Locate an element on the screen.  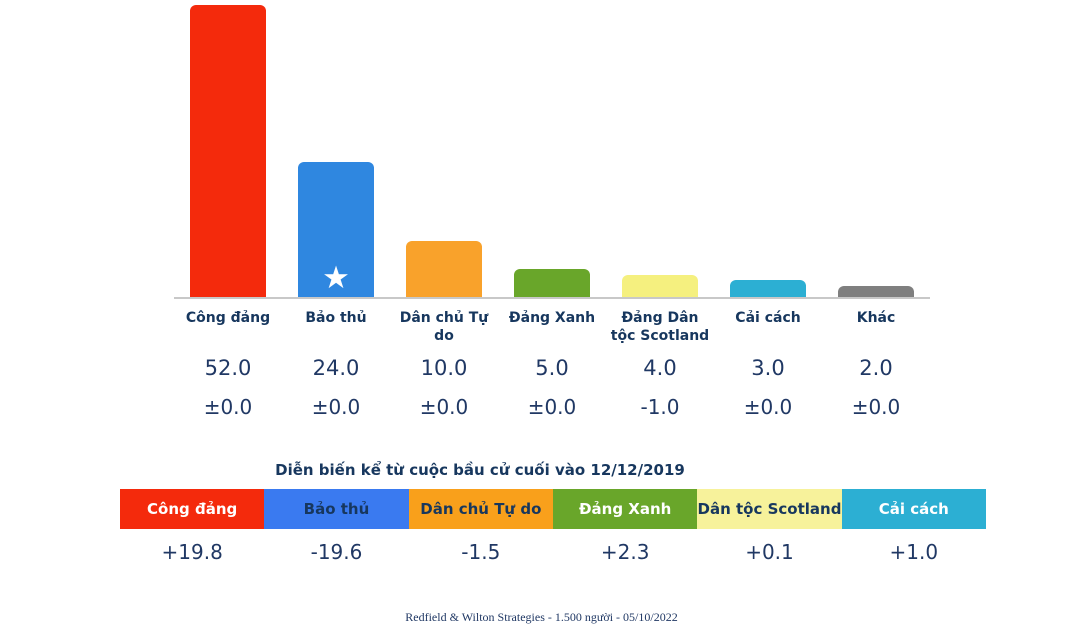
bar-column: ★ Đảng Dân tộc Scotland 4.0 -1.0 is located at coordinates (660, 212).